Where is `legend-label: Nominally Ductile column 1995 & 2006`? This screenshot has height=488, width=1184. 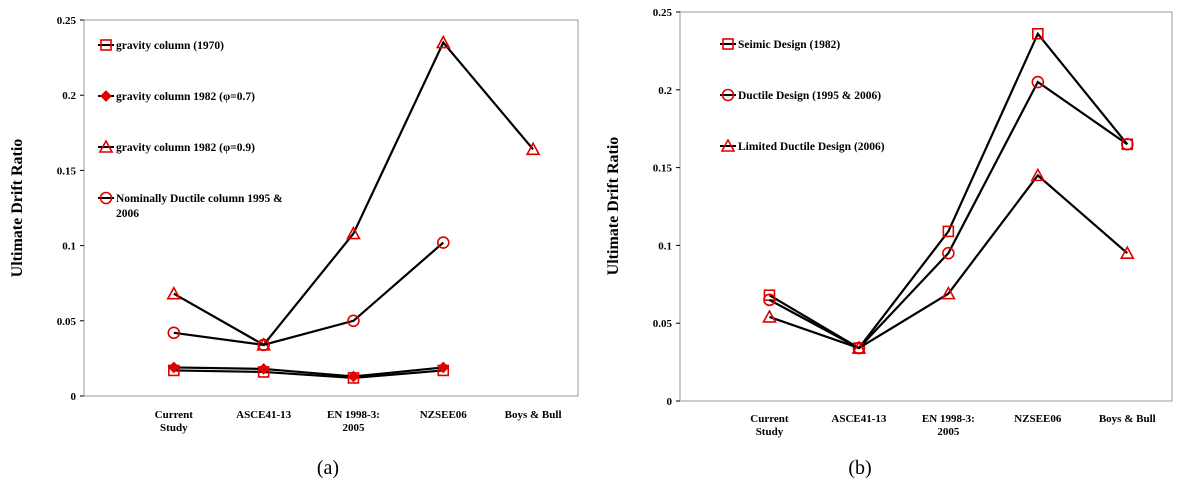 legend-label: Nominally Ductile column 1995 & 2006 is located at coordinates (199, 206).